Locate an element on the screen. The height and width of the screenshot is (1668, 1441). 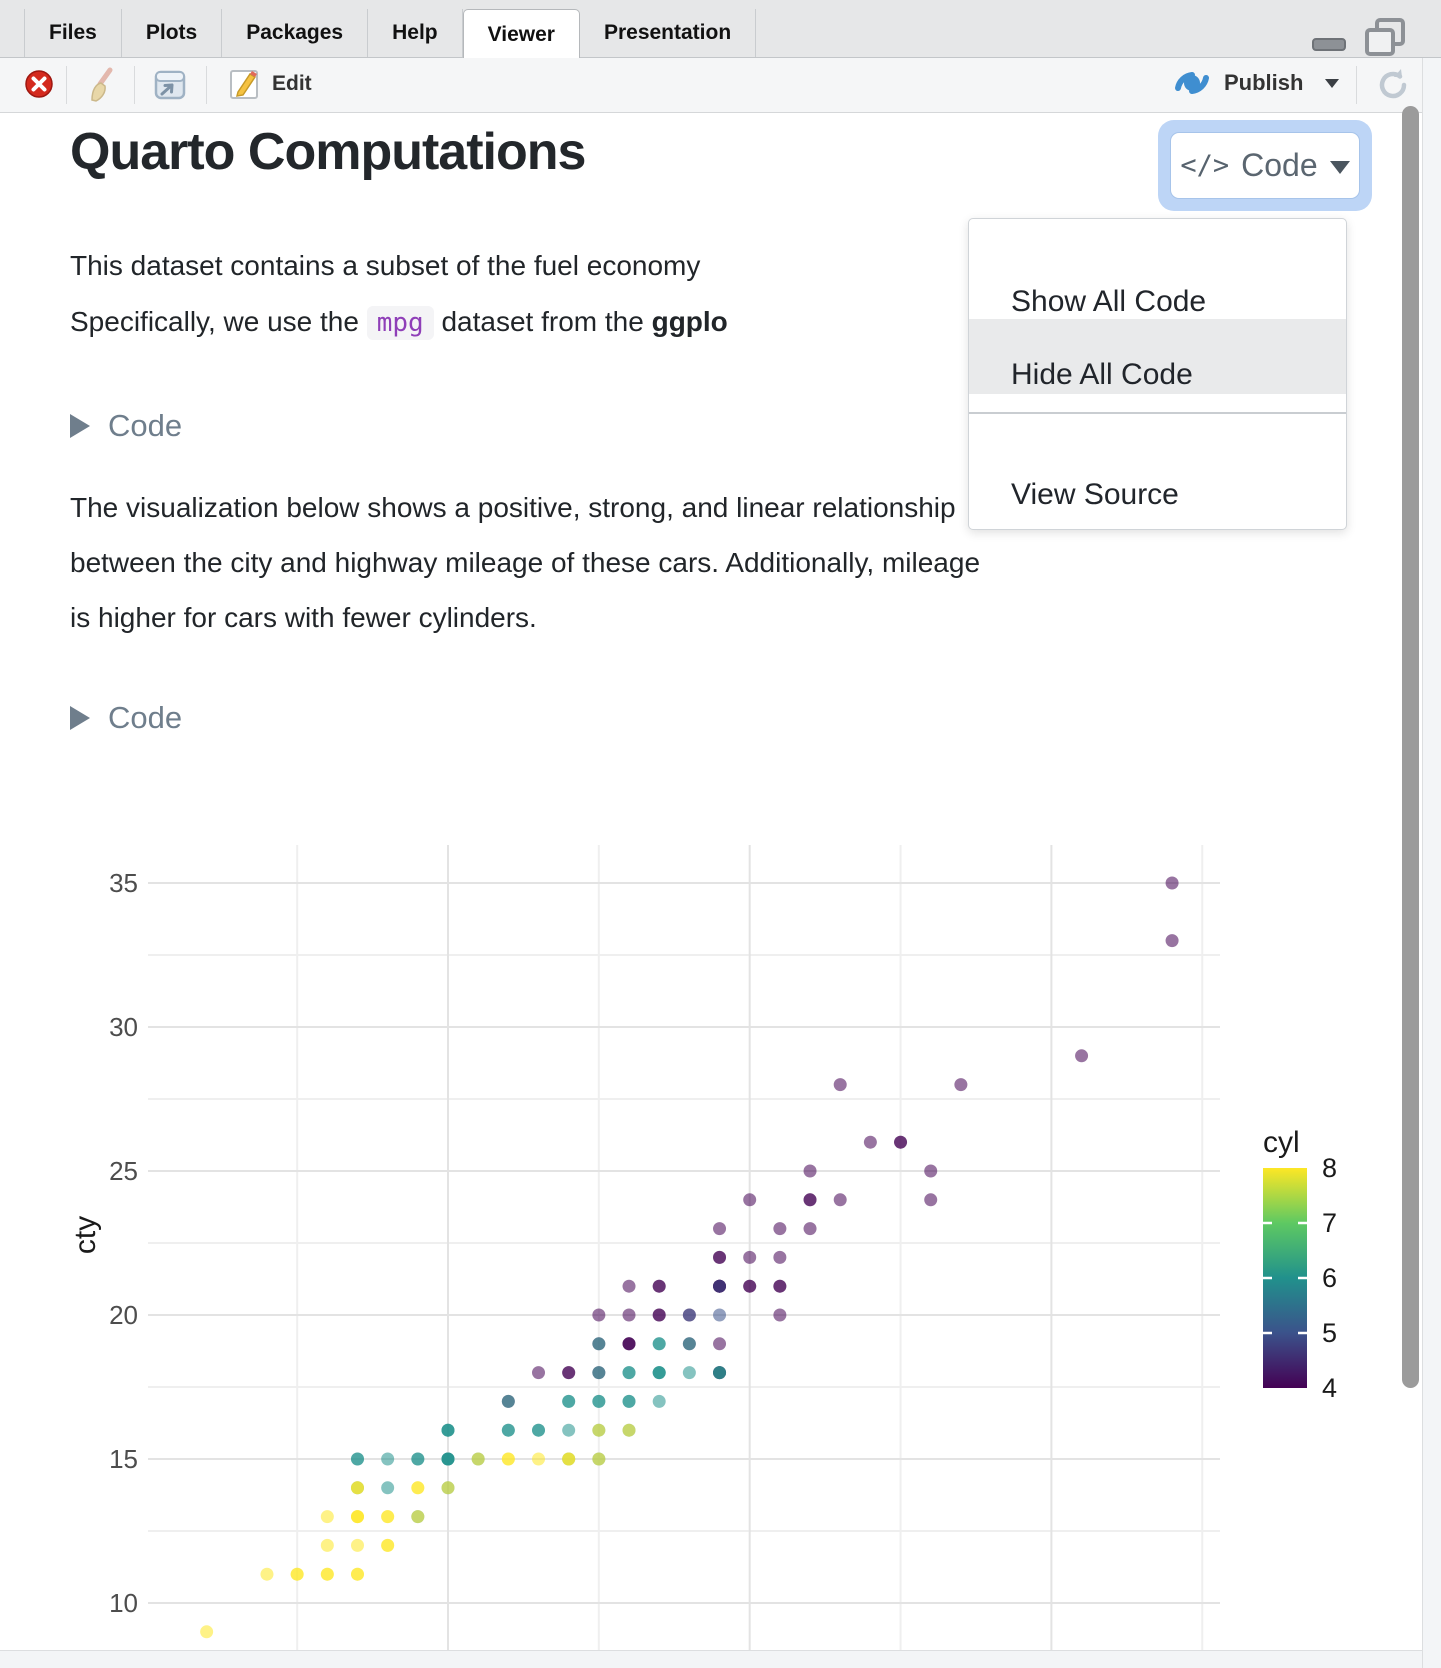
edit-button: Edit is located at coordinates (269, 84).